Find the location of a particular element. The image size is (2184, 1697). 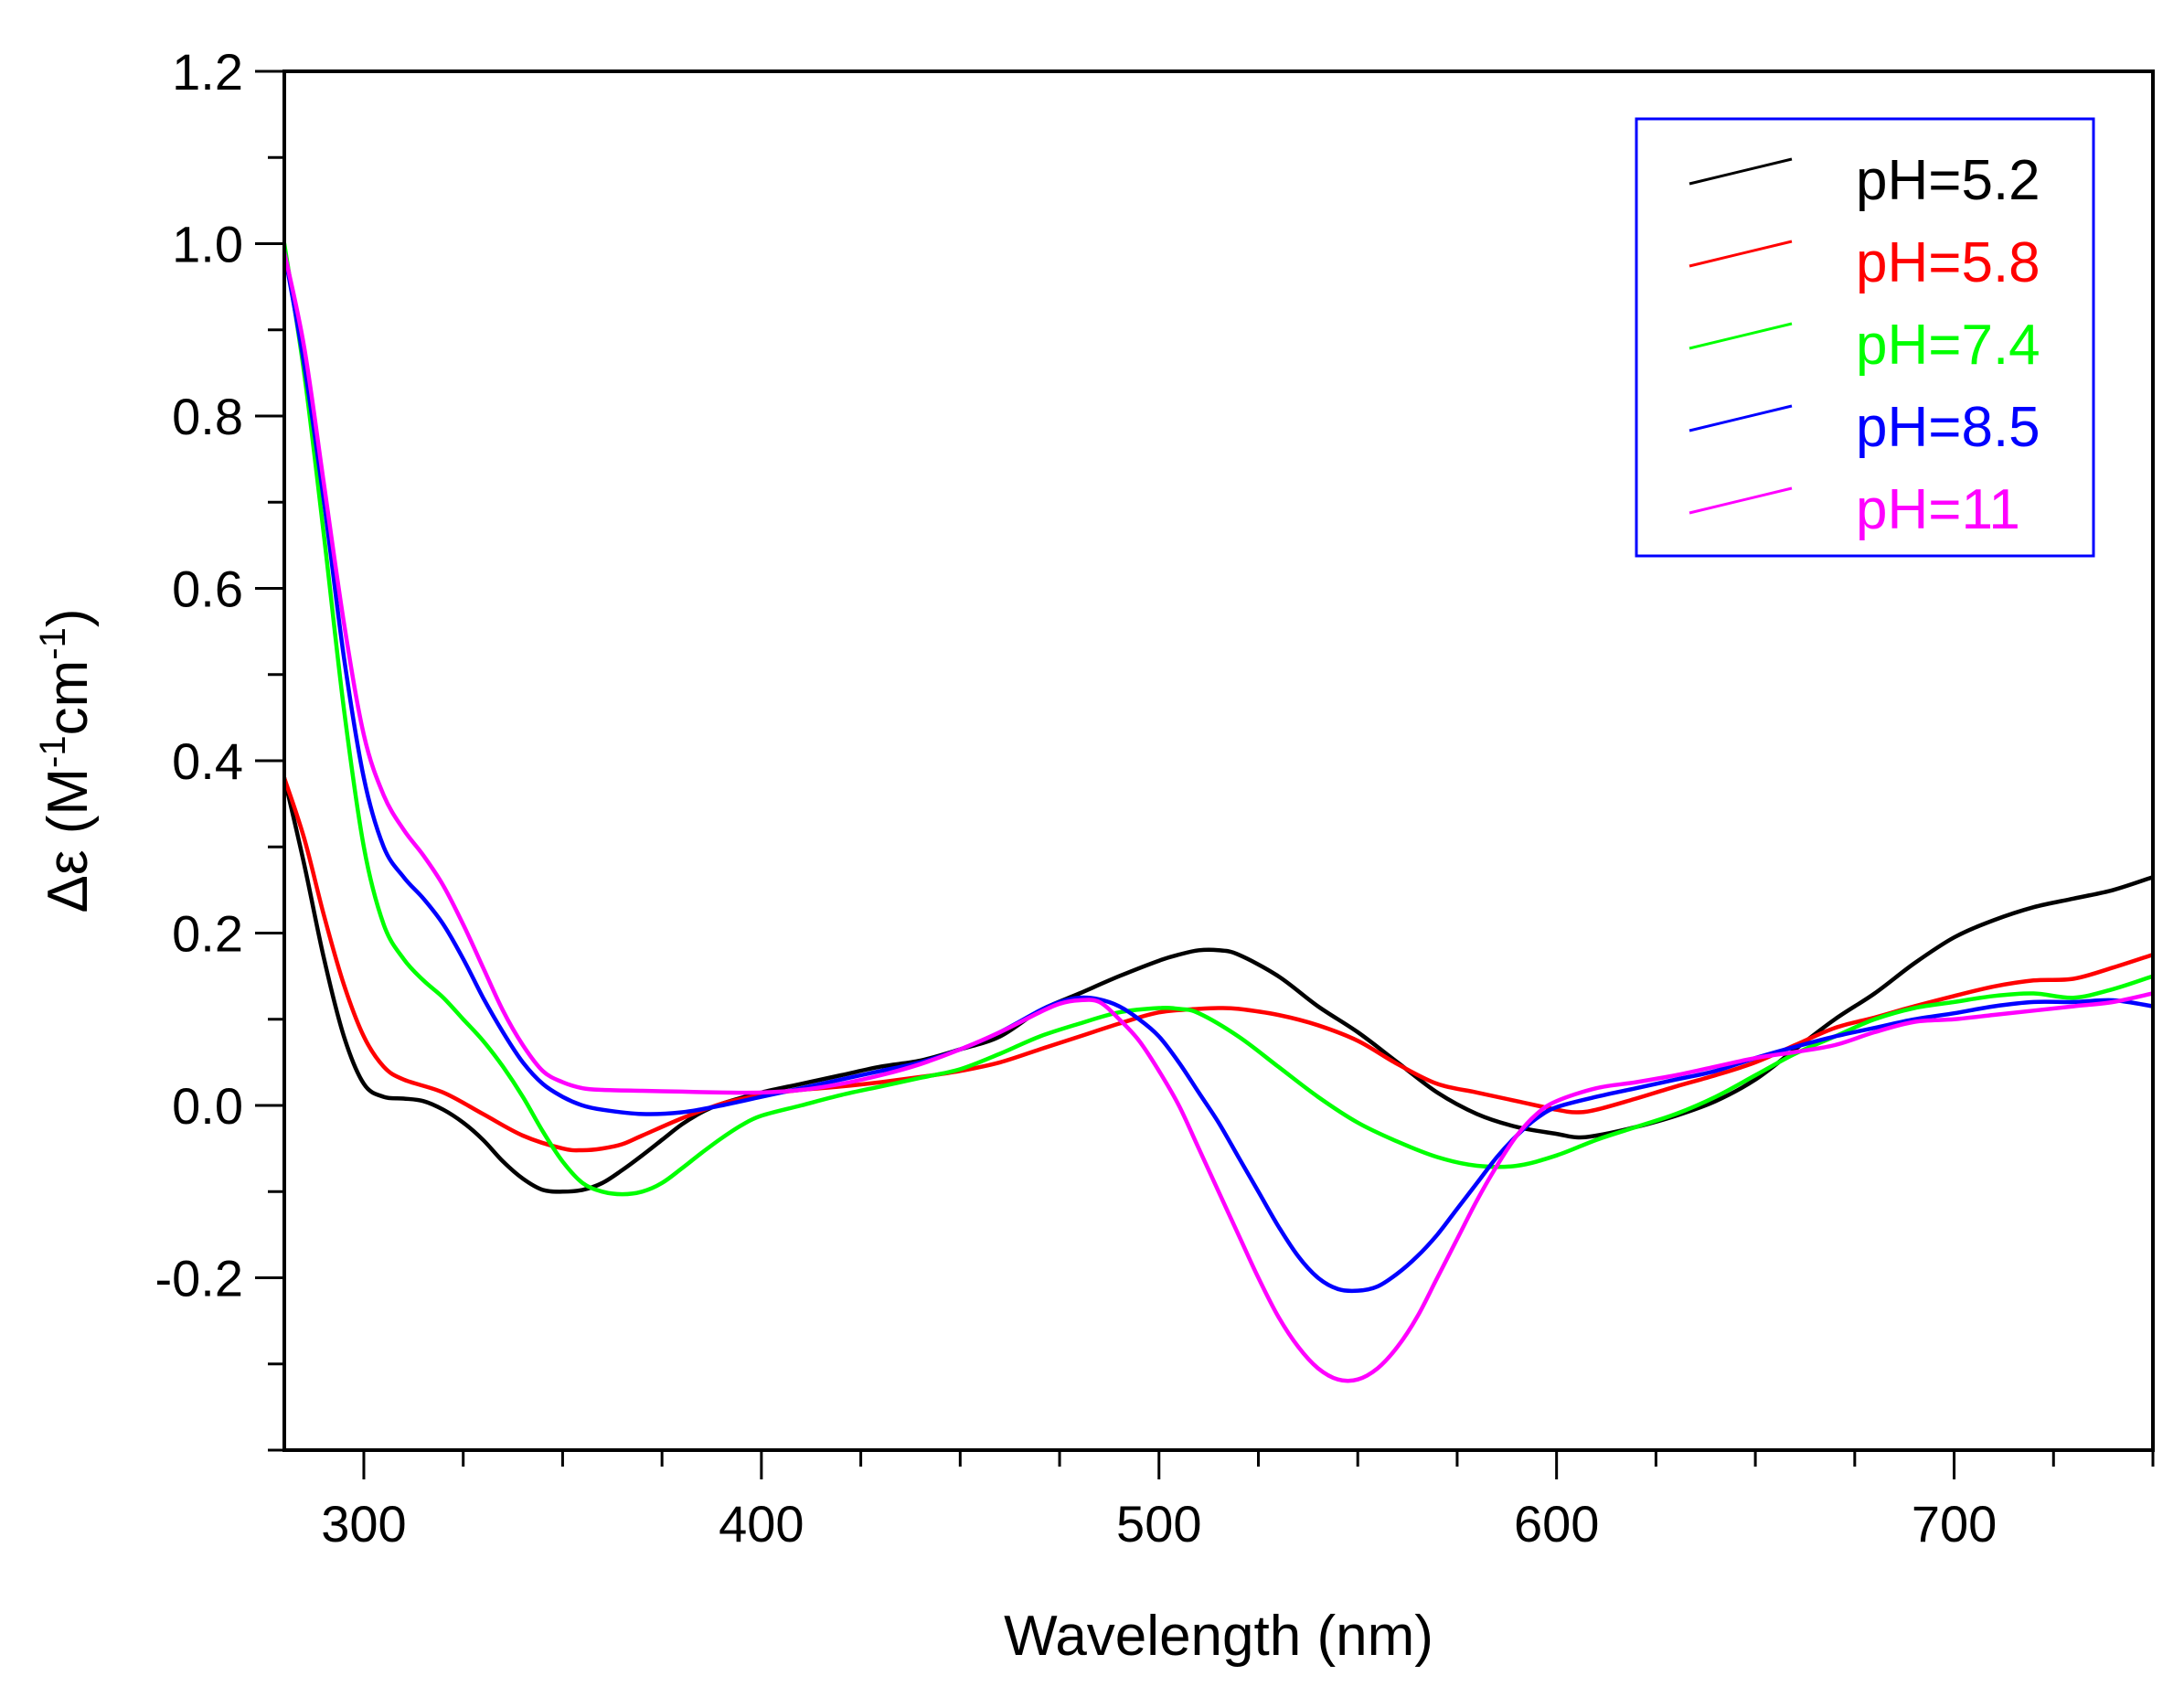

x-axis-label: Wavelength (nm) is located at coordinates (1219, 1636).